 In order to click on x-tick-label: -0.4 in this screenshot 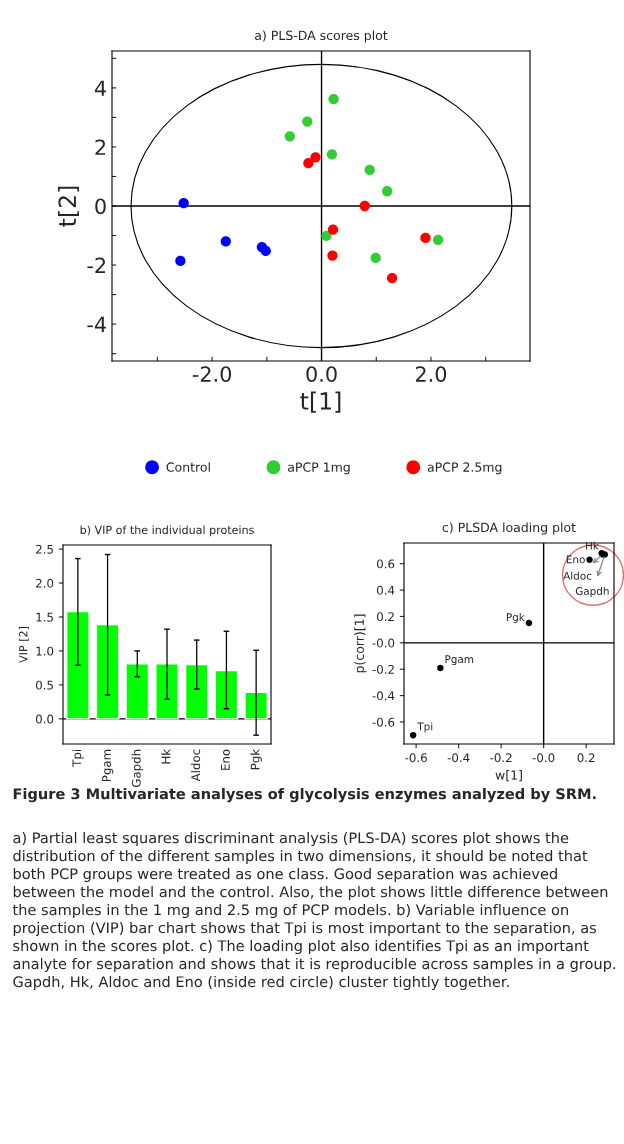, I will do `click(458, 758)`.